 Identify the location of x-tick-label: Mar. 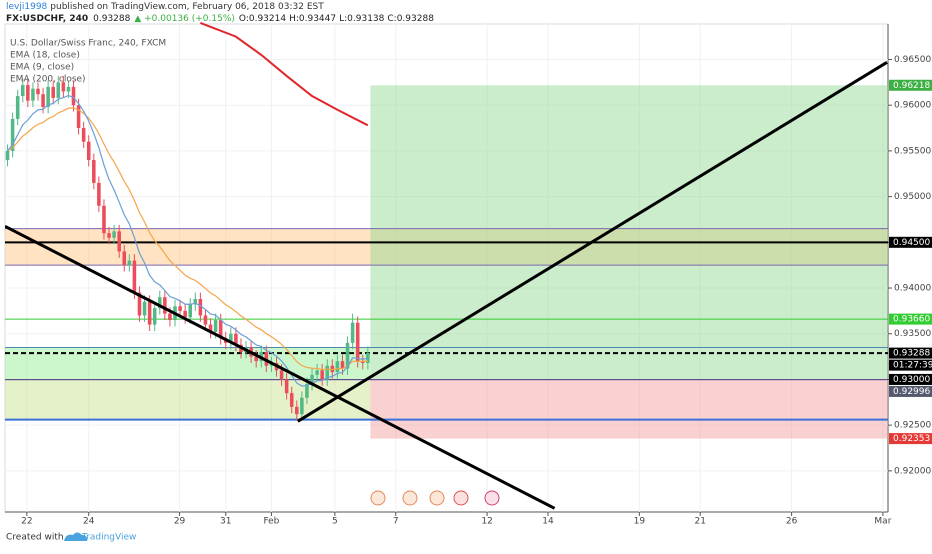
(882, 522).